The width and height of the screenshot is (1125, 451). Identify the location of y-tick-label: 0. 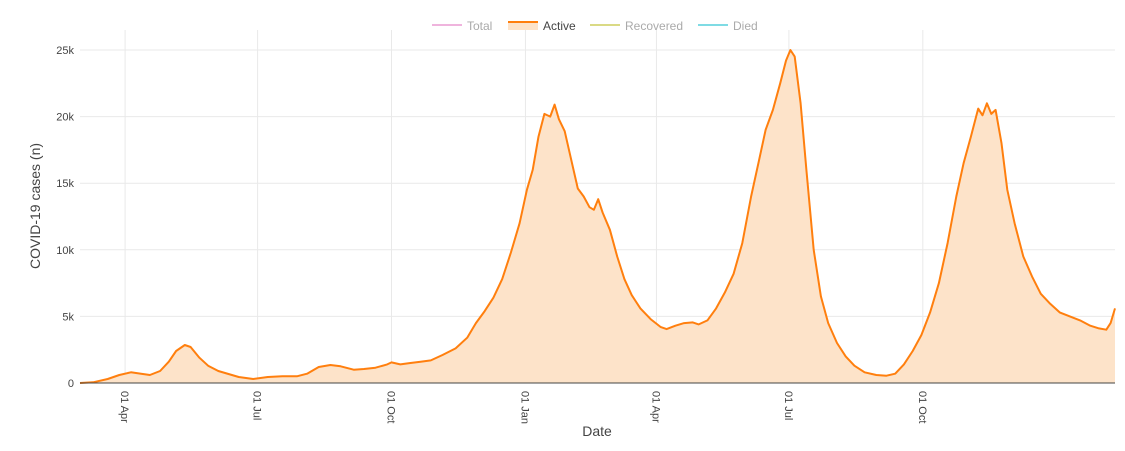
(71, 384).